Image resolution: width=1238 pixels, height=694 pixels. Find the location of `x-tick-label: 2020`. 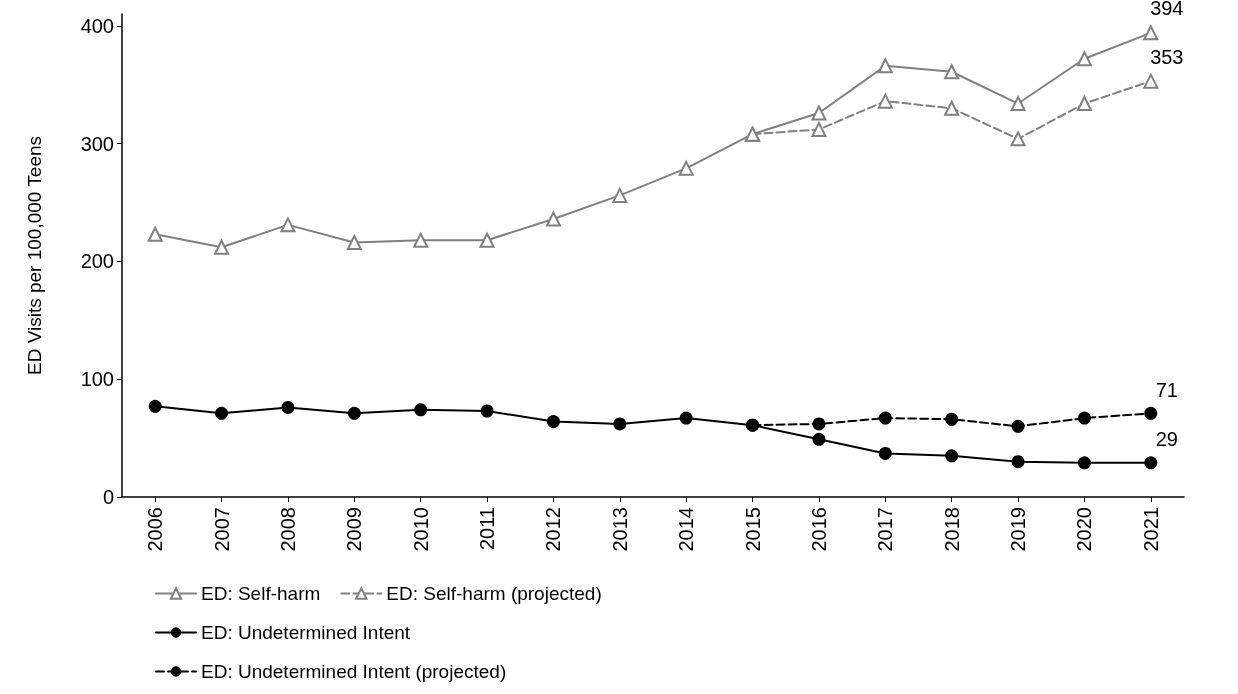

x-tick-label: 2020 is located at coordinates (1084, 529).